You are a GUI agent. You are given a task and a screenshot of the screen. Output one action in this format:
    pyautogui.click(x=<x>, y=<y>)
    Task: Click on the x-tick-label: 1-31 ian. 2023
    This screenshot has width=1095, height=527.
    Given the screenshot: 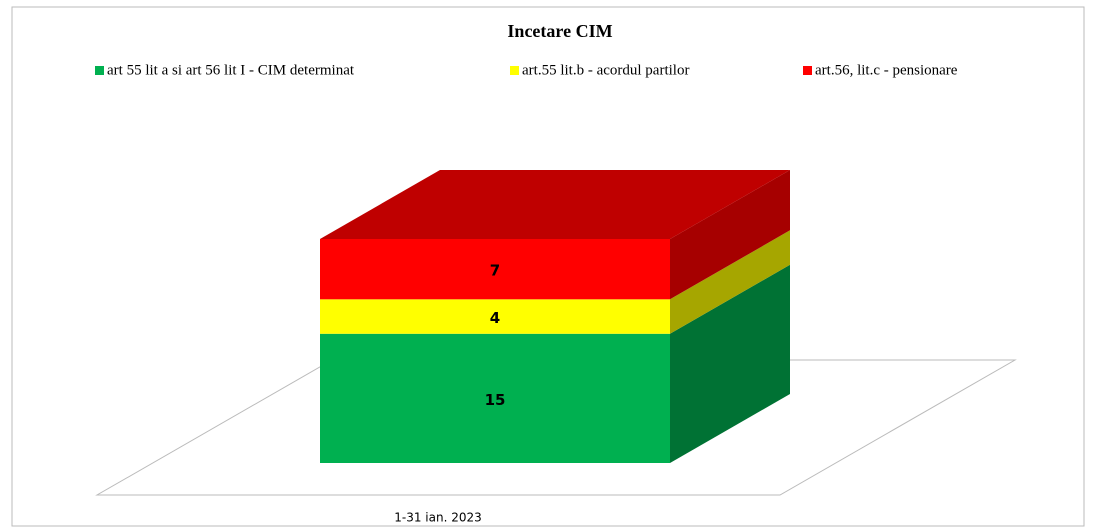 What is the action you would take?
    pyautogui.click(x=438, y=518)
    